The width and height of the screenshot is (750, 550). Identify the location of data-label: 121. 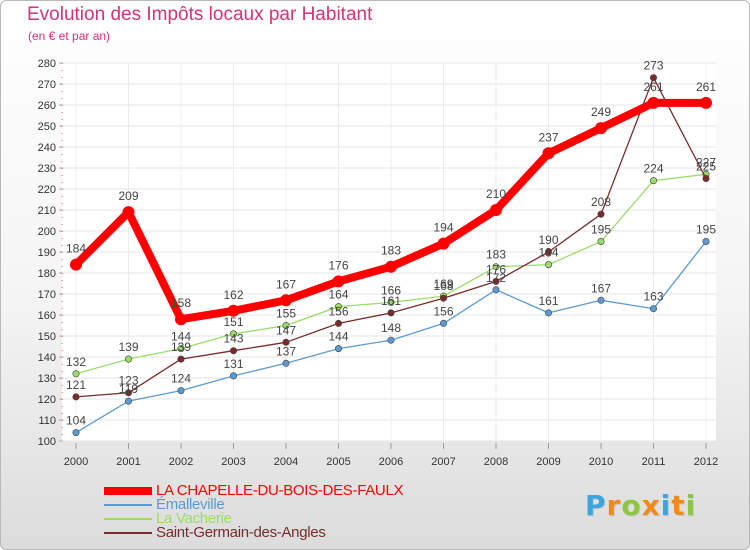
(76, 385).